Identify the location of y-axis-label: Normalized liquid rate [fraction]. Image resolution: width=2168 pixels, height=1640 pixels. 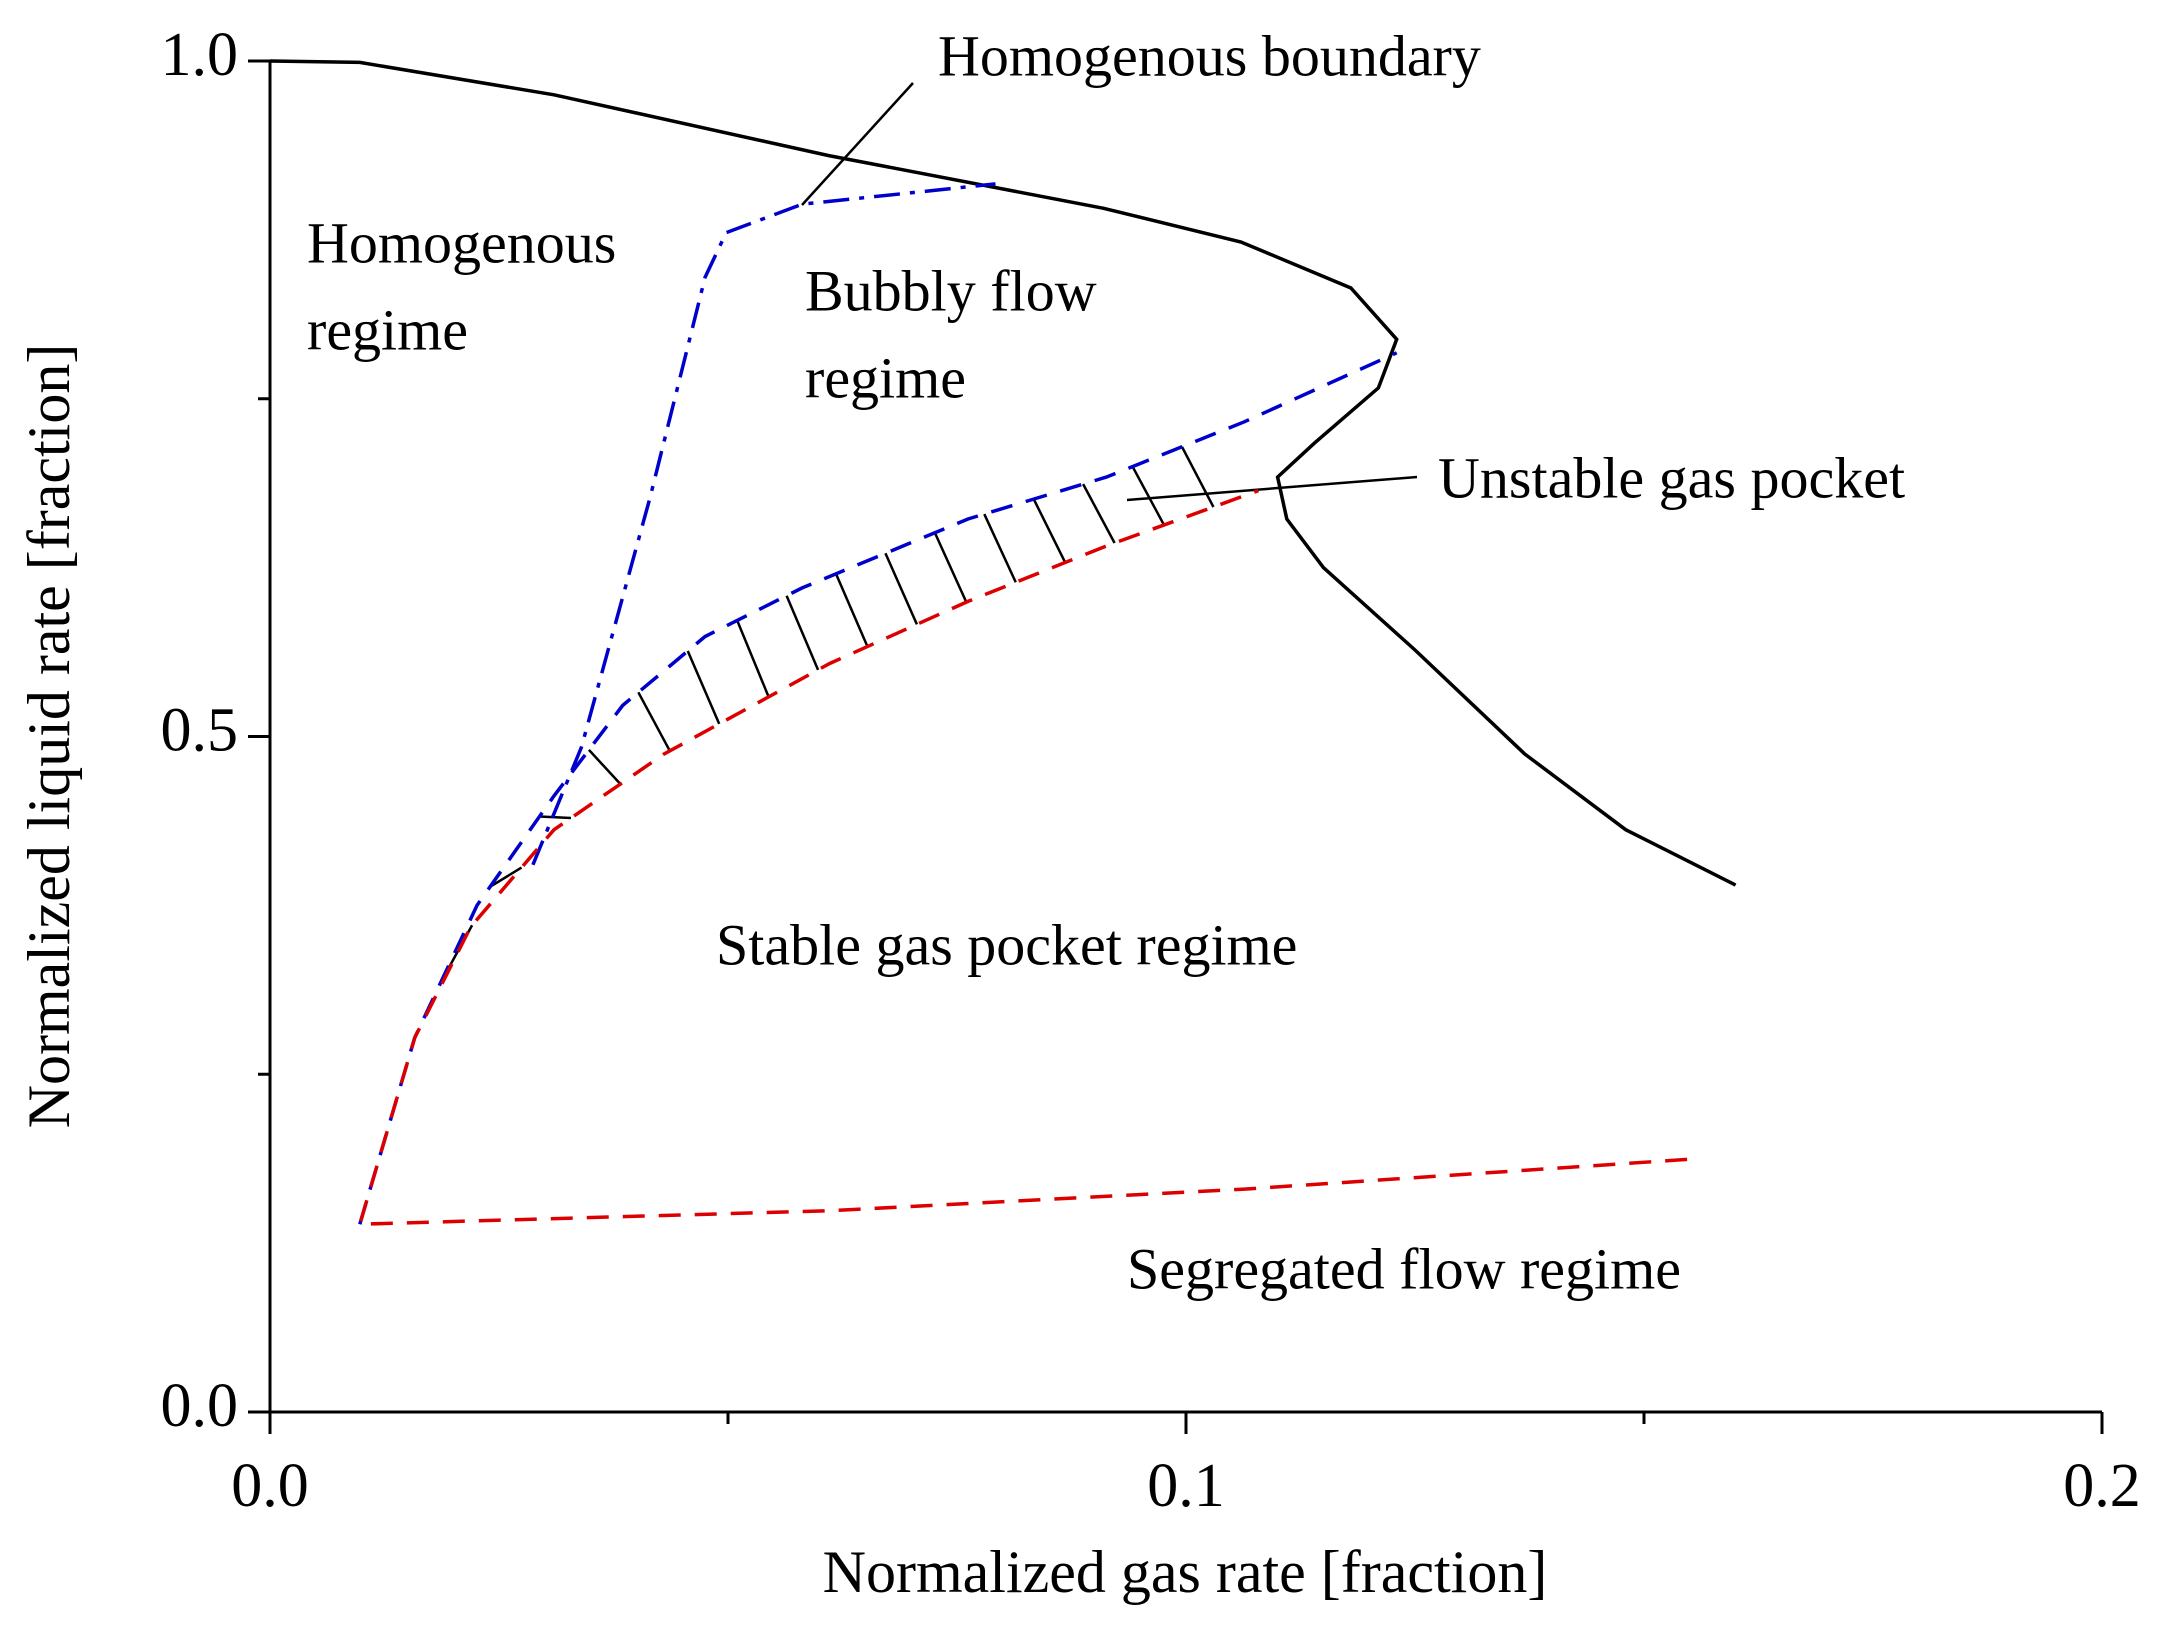
(49, 736).